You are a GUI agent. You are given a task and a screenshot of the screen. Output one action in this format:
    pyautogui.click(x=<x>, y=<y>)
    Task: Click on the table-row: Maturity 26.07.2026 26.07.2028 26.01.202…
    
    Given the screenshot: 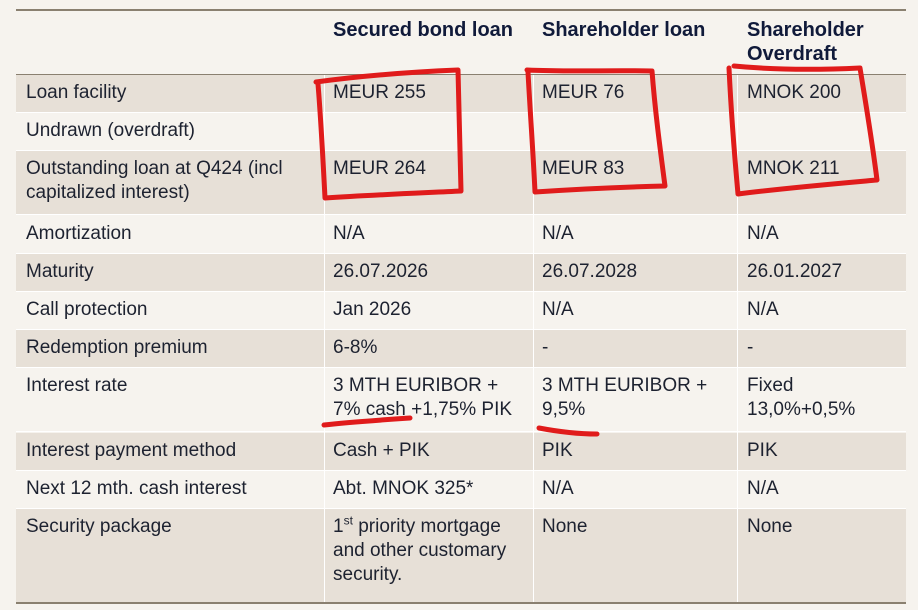 What is the action you would take?
    pyautogui.click(x=461, y=273)
    